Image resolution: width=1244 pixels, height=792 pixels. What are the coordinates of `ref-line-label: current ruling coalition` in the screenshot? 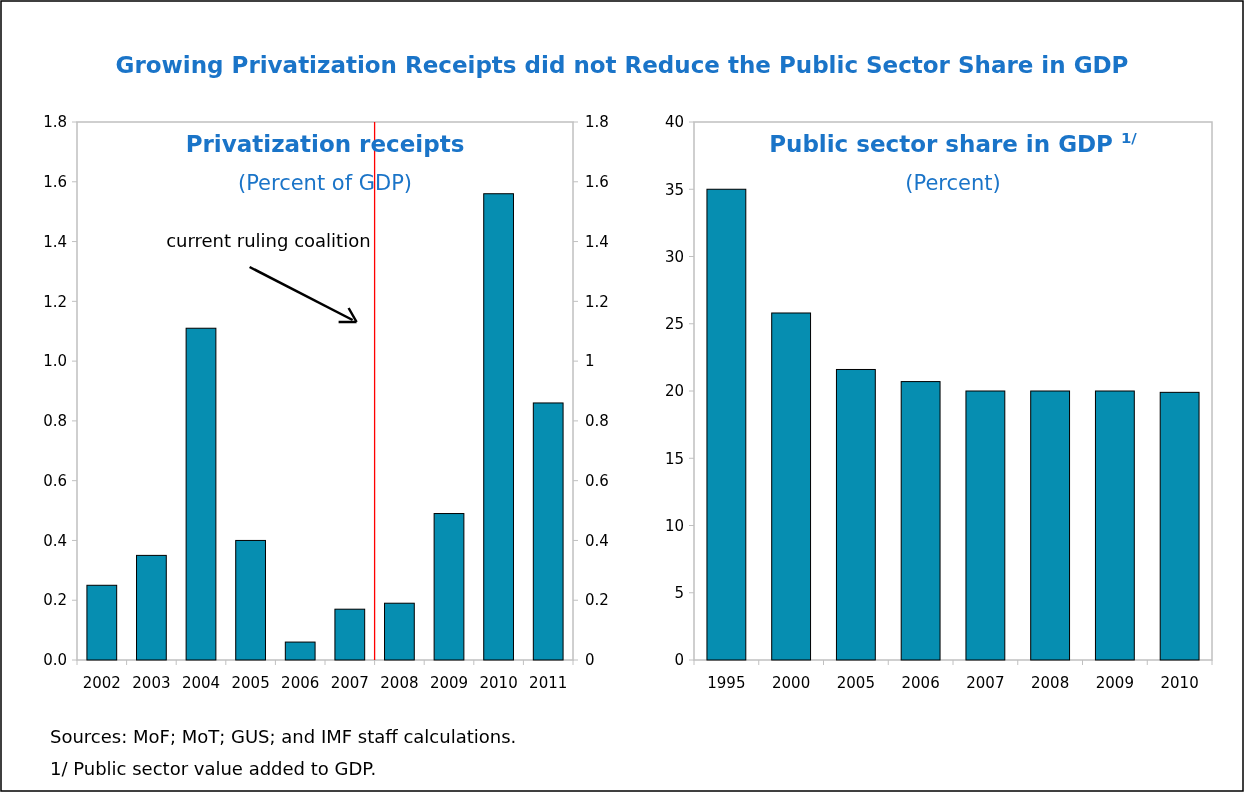 It's located at (268, 240).